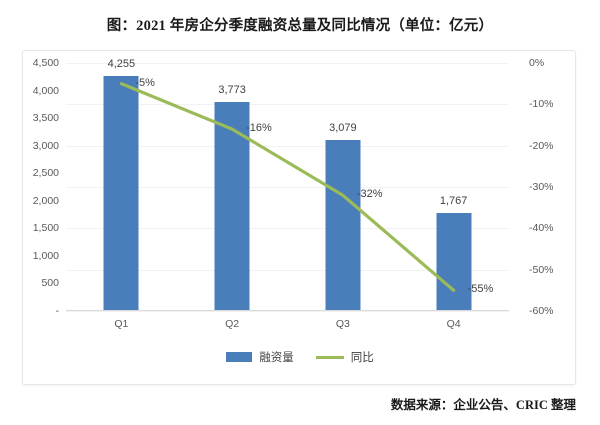 The height and width of the screenshot is (425, 600). I want to click on line-swatch-icon, so click(329, 357).